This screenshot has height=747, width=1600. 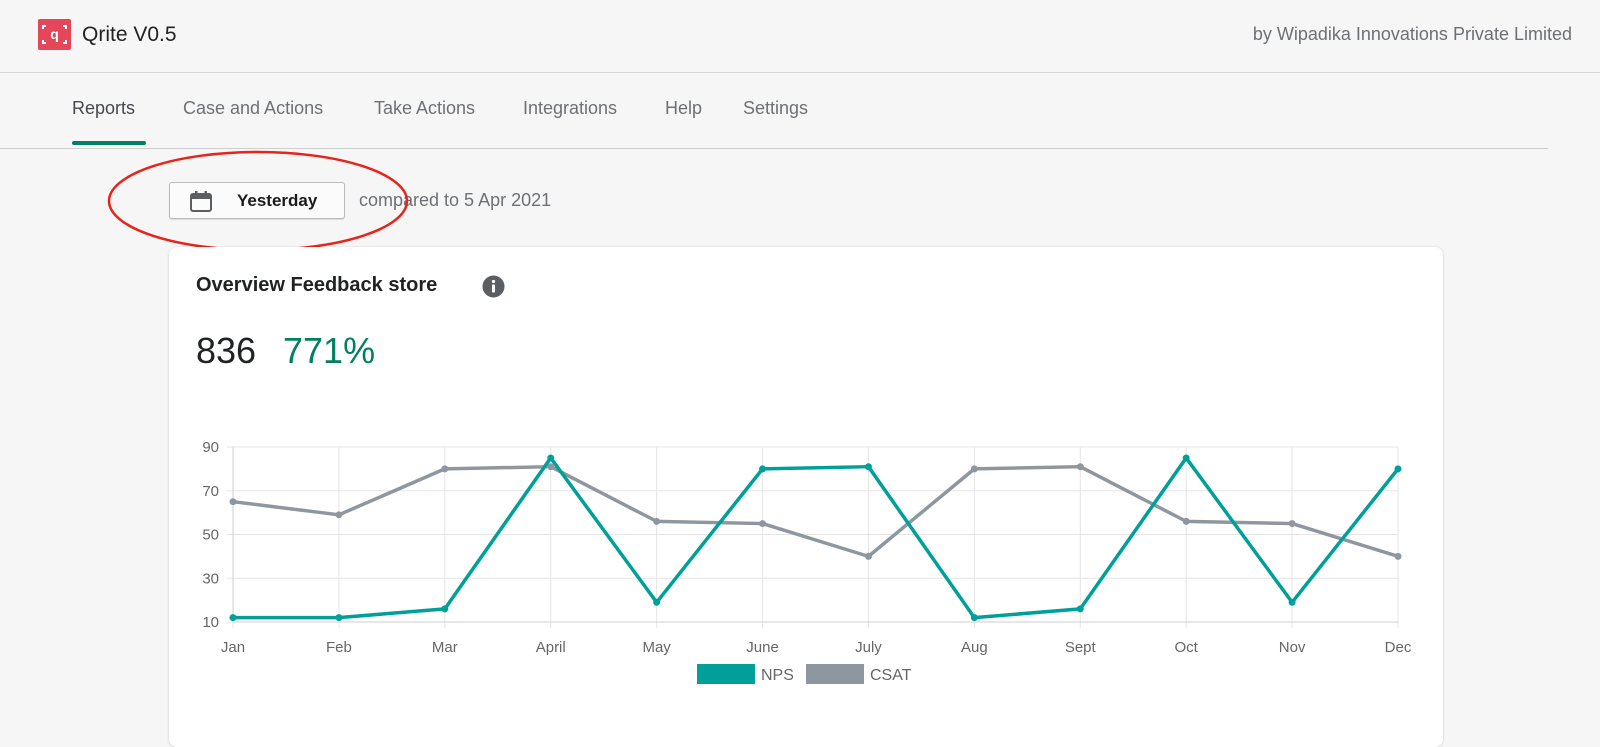 I want to click on chart-legend: NPS CSAT, so click(x=804, y=674).